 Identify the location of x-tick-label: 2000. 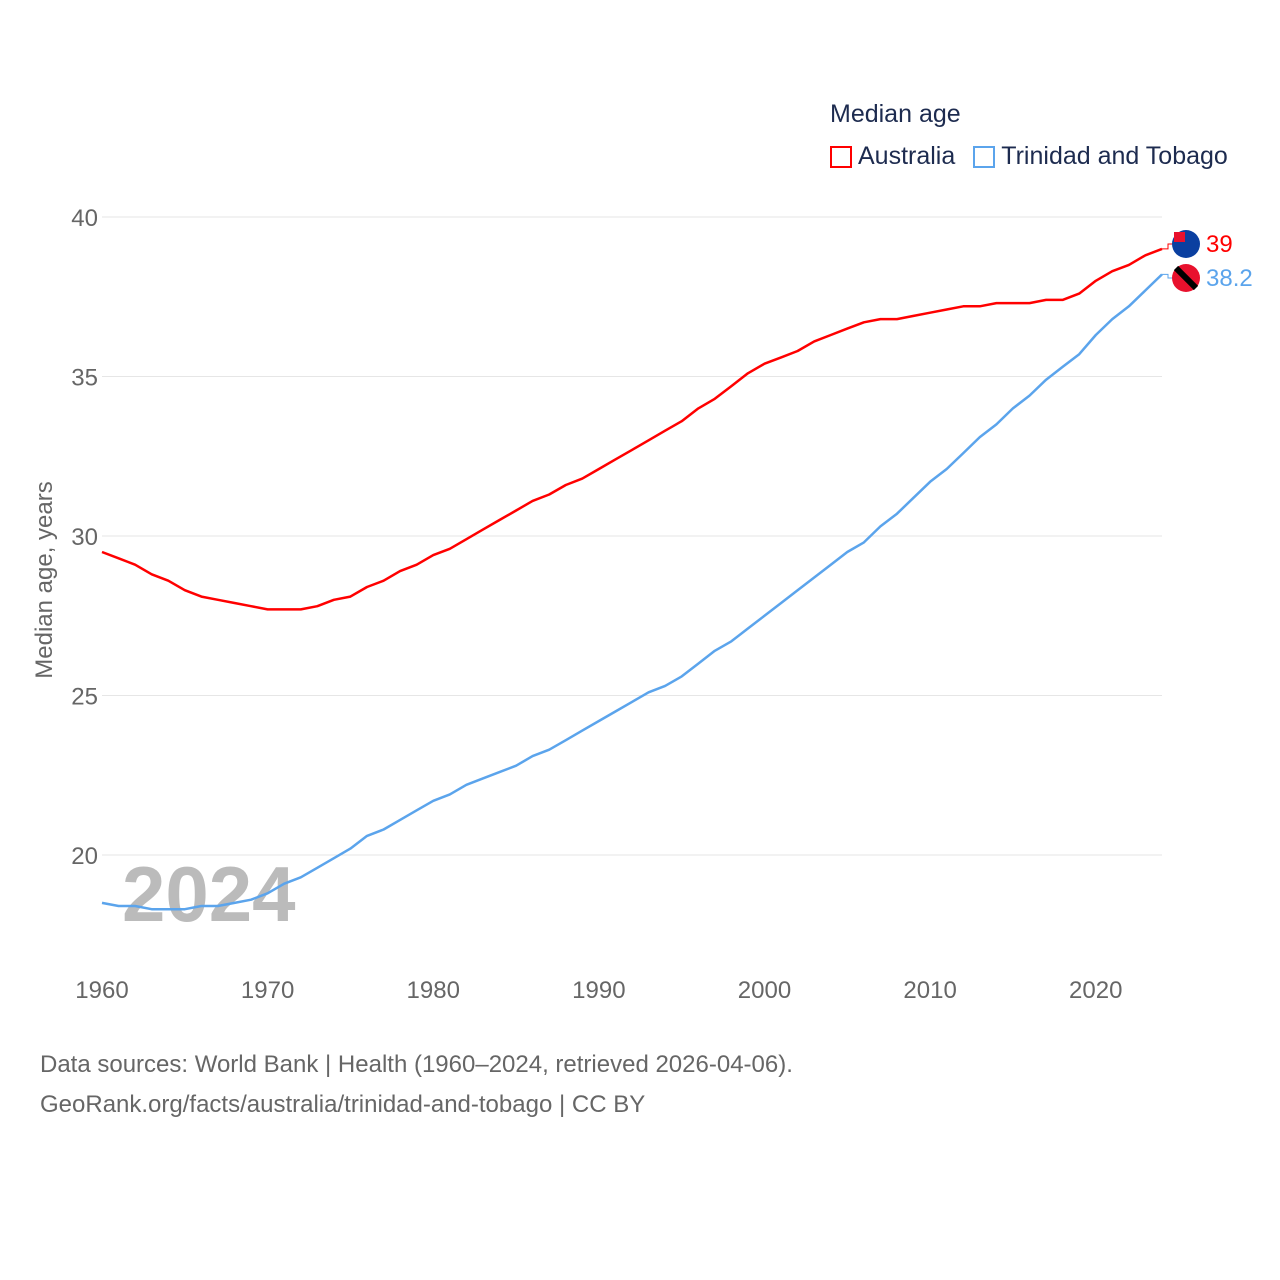
(764, 990).